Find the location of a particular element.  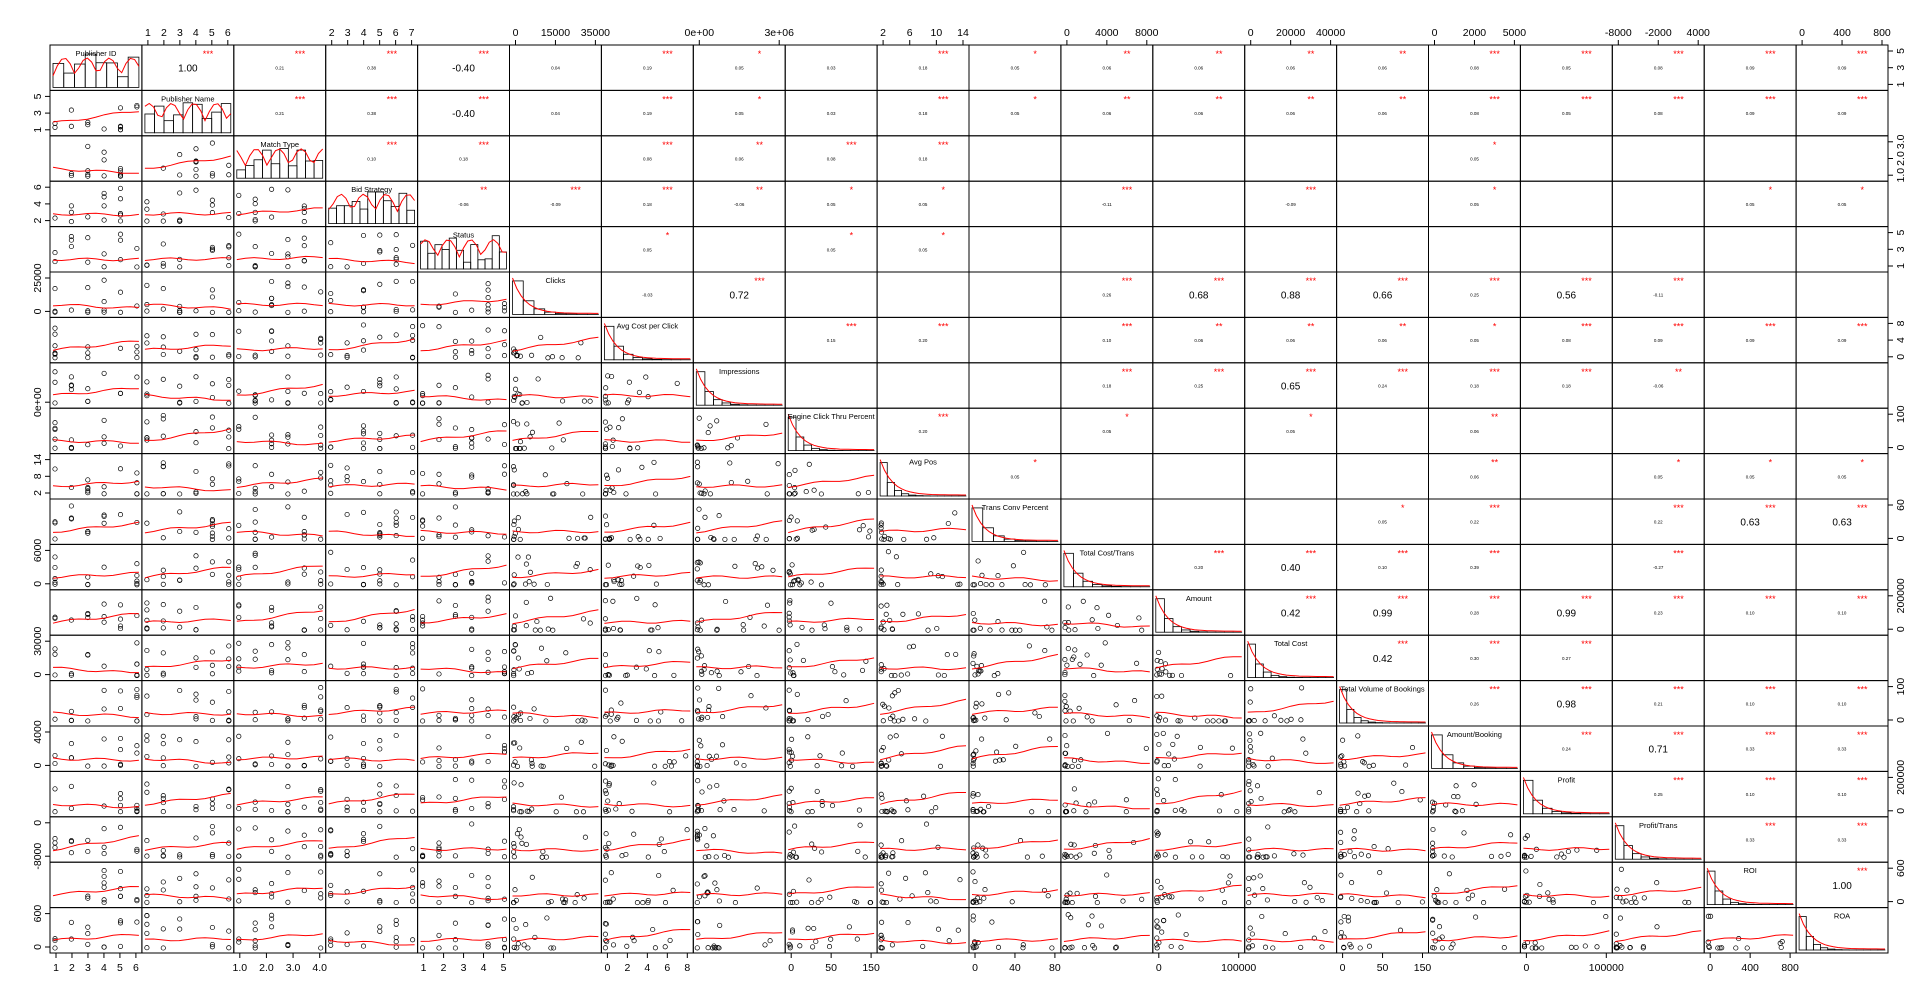

correlation-value: 0.56 is located at coordinates (1567, 296).